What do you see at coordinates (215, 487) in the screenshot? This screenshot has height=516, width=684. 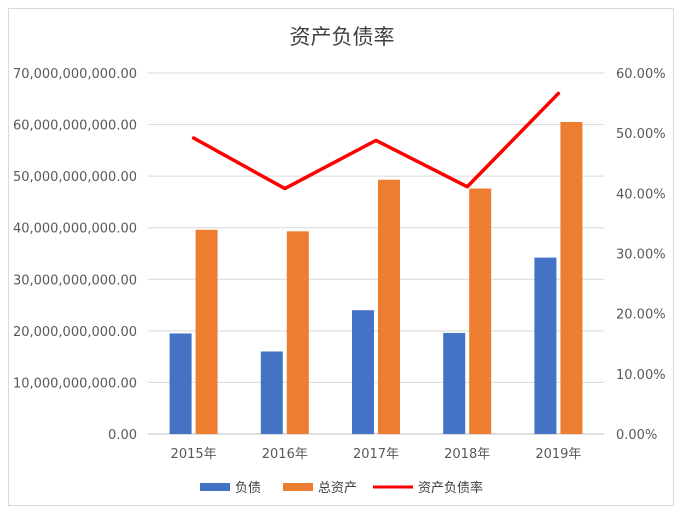 I see `legend-swatch-liability` at bounding box center [215, 487].